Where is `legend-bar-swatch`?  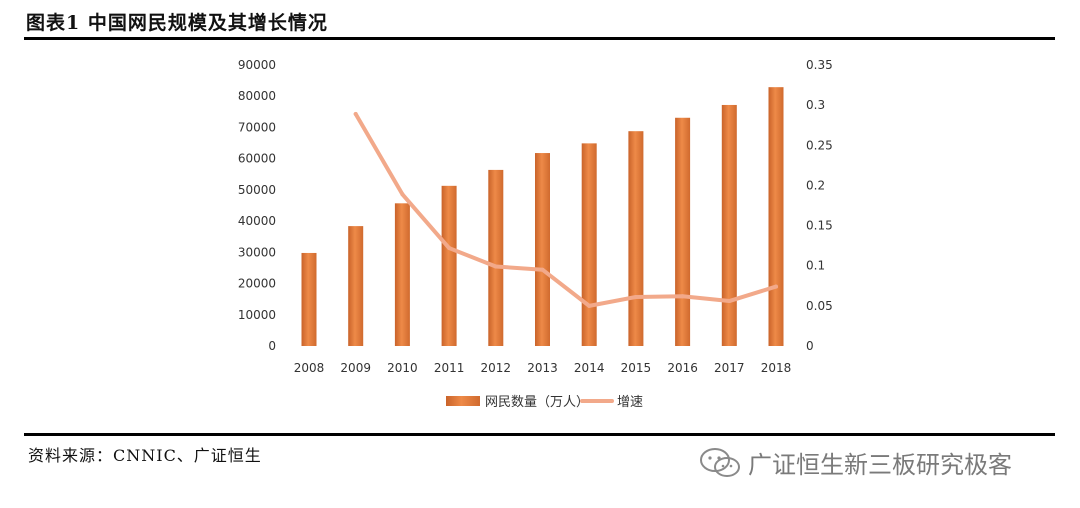
legend-bar-swatch is located at coordinates (463, 401).